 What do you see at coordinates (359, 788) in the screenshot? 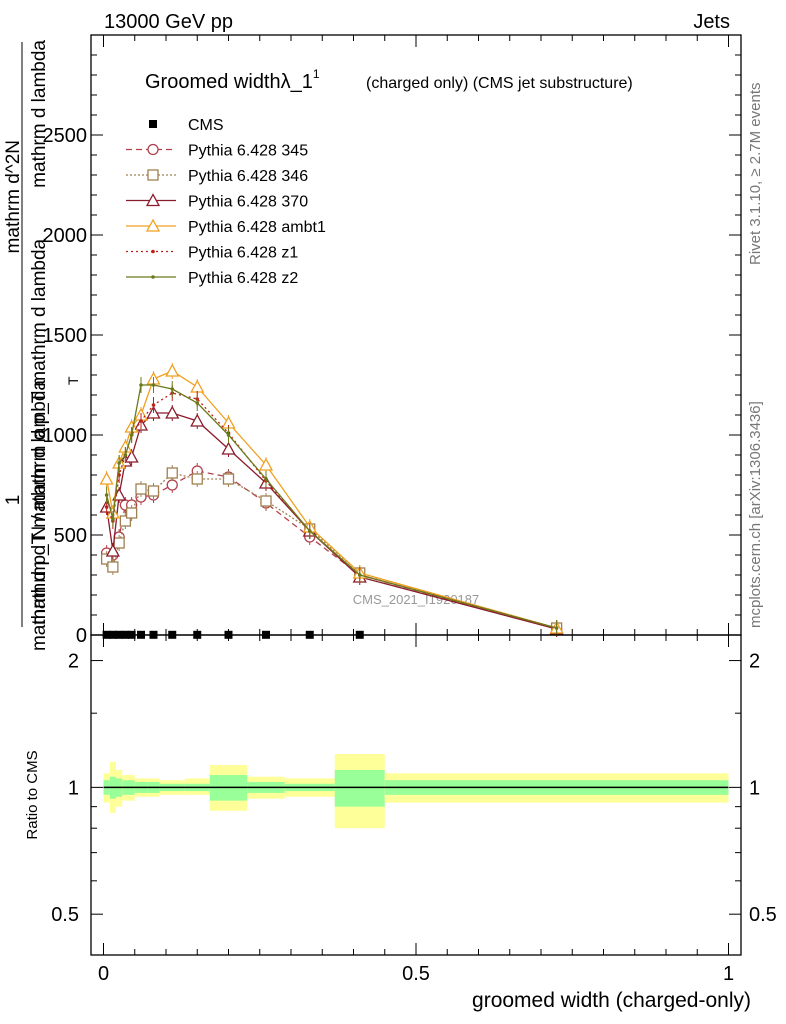
I see `ratio-band-inner` at bounding box center [359, 788].